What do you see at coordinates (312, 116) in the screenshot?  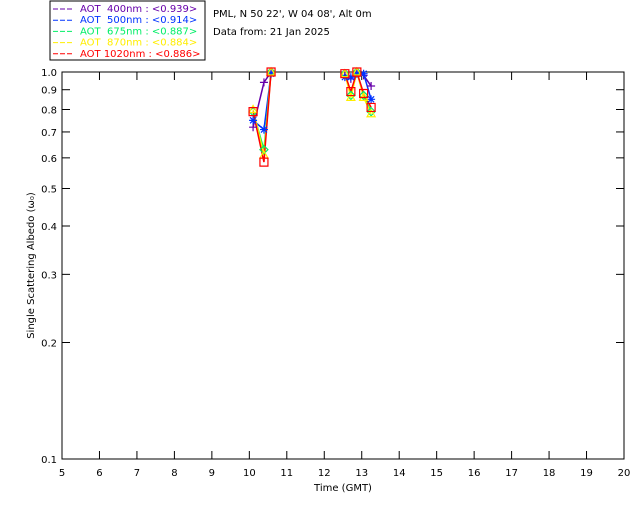 I see `series-line` at bounding box center [312, 116].